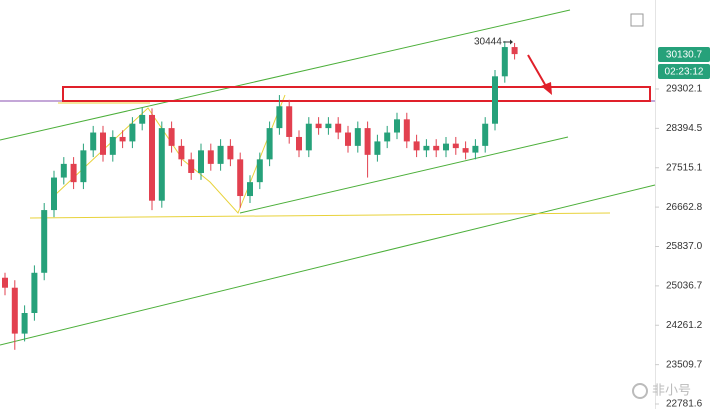 This screenshot has height=409, width=718. Describe the element at coordinates (684, 246) in the screenshot. I see `y-tick-label: 25837.0` at that location.